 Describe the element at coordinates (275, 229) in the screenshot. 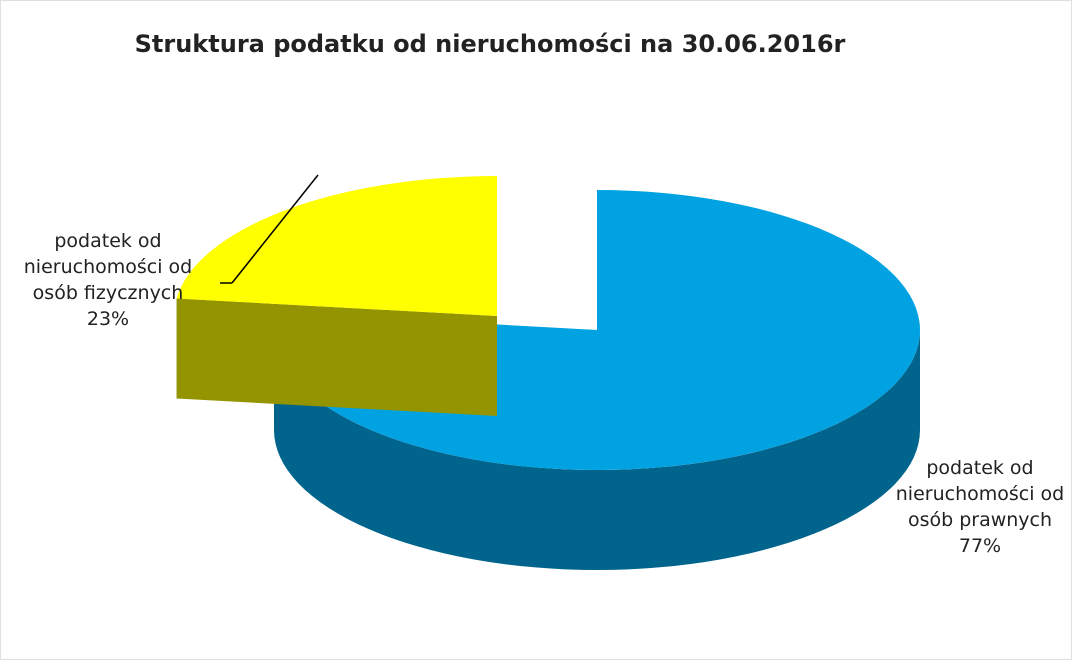

I see `leader-line` at that location.